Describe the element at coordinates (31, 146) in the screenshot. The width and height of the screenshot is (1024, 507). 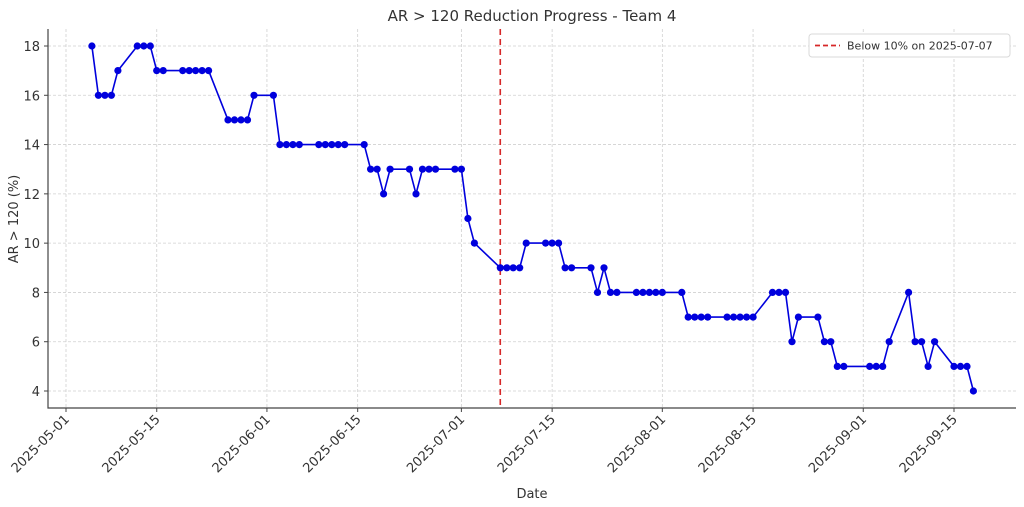
I see `y-tick-label: 14` at that location.